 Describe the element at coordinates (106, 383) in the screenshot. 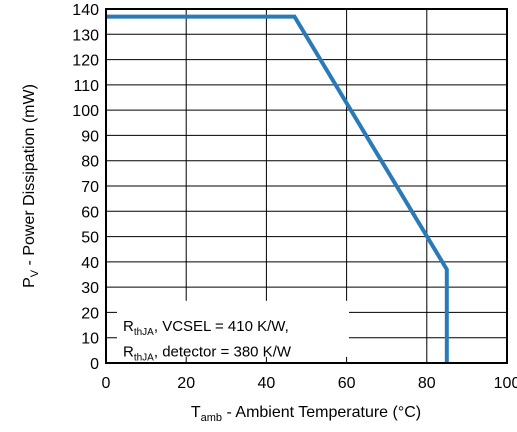

I see `x-tick-label: 0` at that location.